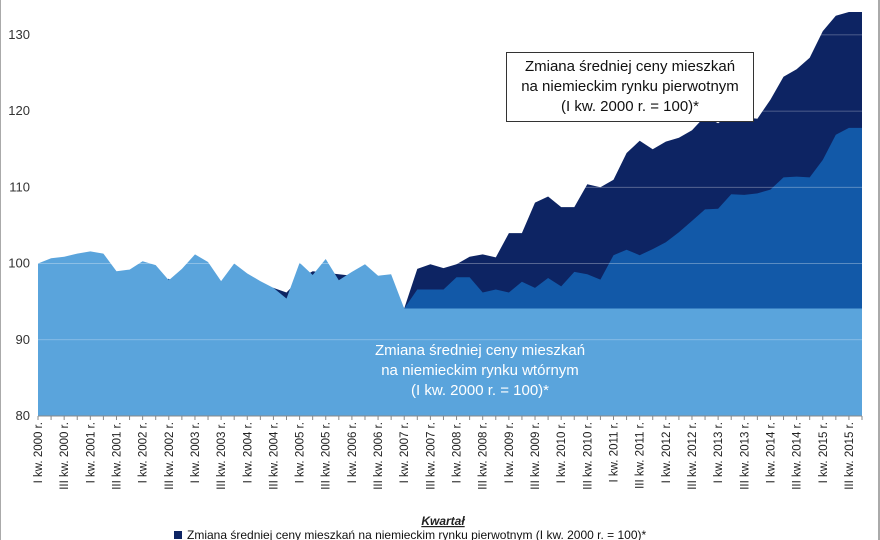 This screenshot has width=880, height=540. Describe the element at coordinates (614, 452) in the screenshot. I see `x-tick-label: I kw. 2011 r.` at that location.